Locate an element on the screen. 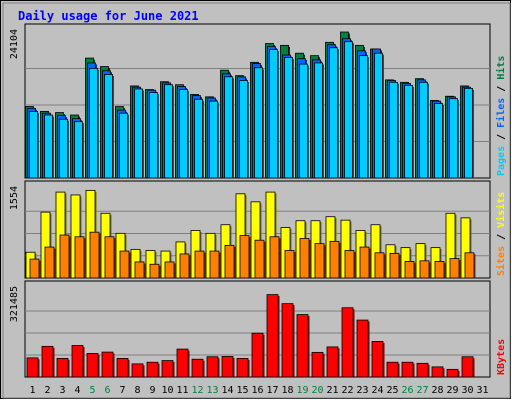  x-tick-label: 13 is located at coordinates (212, 390).